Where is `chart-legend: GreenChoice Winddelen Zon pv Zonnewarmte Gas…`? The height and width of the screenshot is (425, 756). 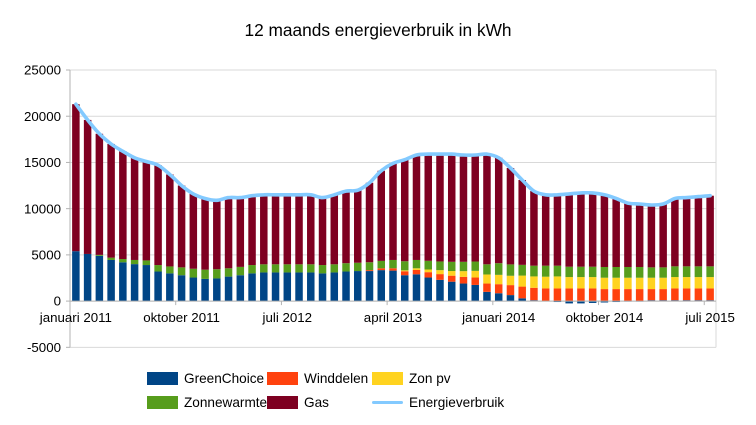 chart-legend: GreenChoice Winddelen Zon pv Zonnewarmte Gas… is located at coordinates (344, 390).